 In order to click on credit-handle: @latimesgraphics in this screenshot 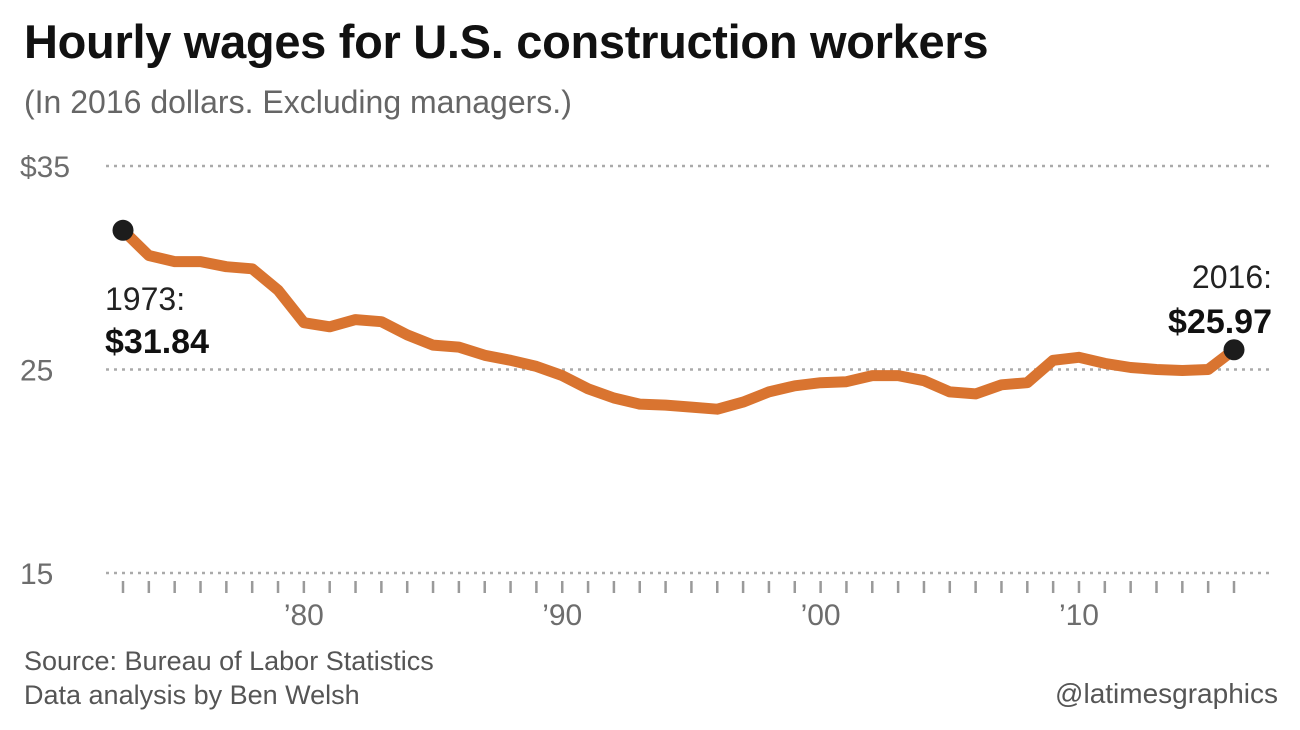, I will do `click(1166, 693)`.